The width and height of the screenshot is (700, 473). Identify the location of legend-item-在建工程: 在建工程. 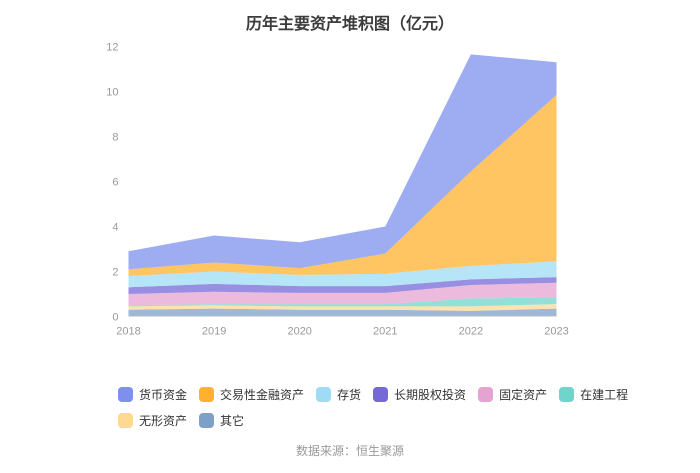
(593, 394).